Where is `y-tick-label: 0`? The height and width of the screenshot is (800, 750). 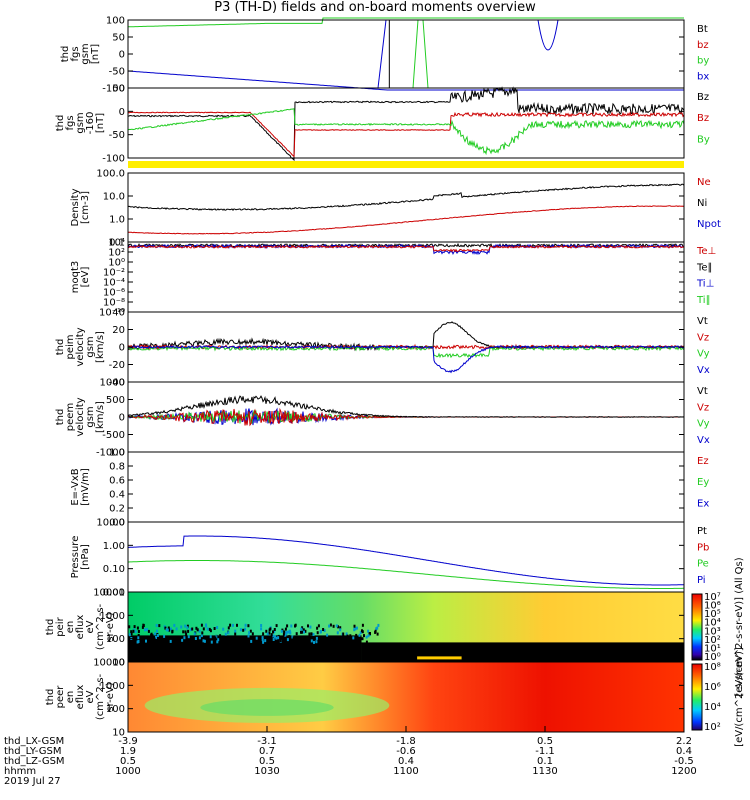 y-tick-label: 0 is located at coordinates (122, 55).